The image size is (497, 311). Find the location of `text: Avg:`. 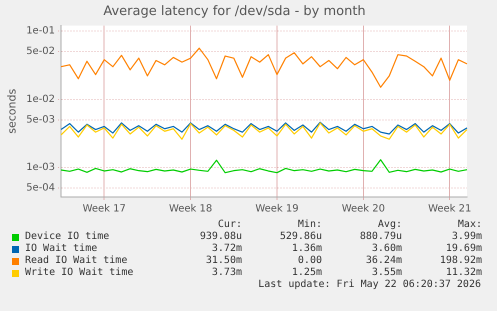

text: Avg: is located at coordinates (389, 225).